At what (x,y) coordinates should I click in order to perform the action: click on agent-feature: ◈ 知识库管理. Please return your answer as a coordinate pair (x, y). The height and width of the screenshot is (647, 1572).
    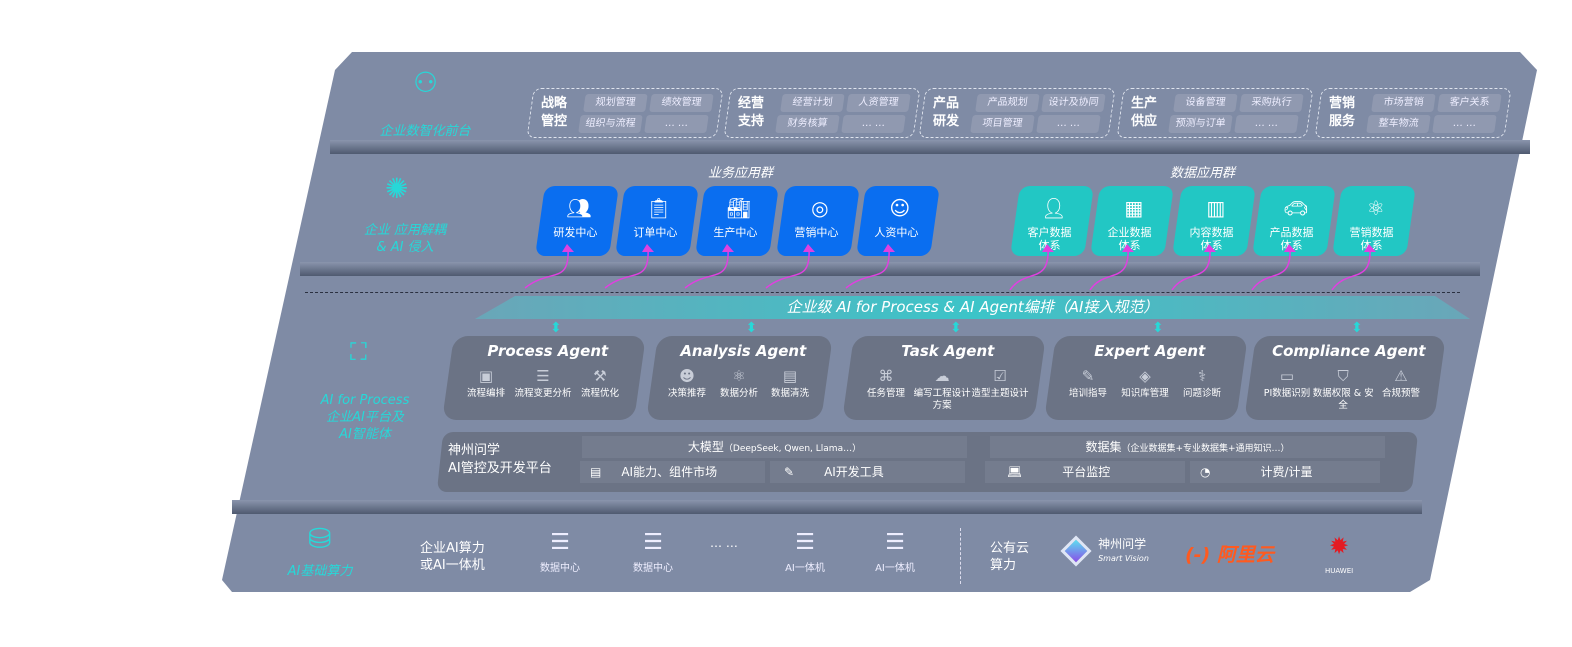
    Looking at the image, I should click on (1145, 383).